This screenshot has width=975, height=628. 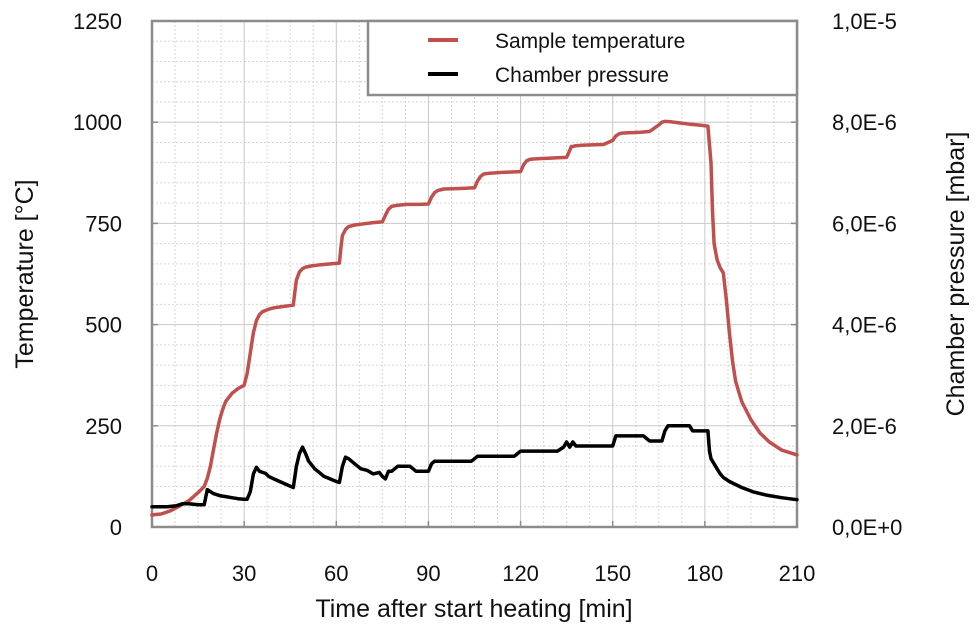 What do you see at coordinates (864, 325) in the screenshot?
I see `y2-tick-label: 4,0E-6` at bounding box center [864, 325].